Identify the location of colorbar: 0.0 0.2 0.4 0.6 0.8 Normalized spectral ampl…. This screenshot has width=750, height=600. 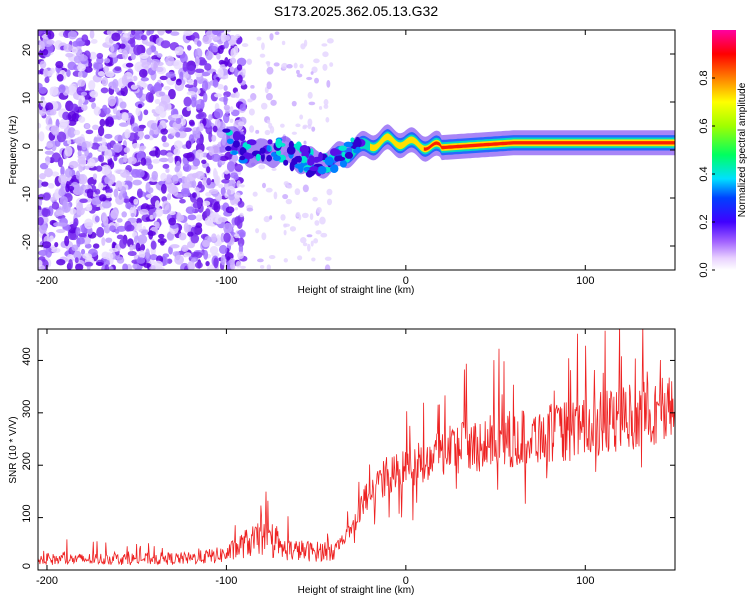
(723, 154).